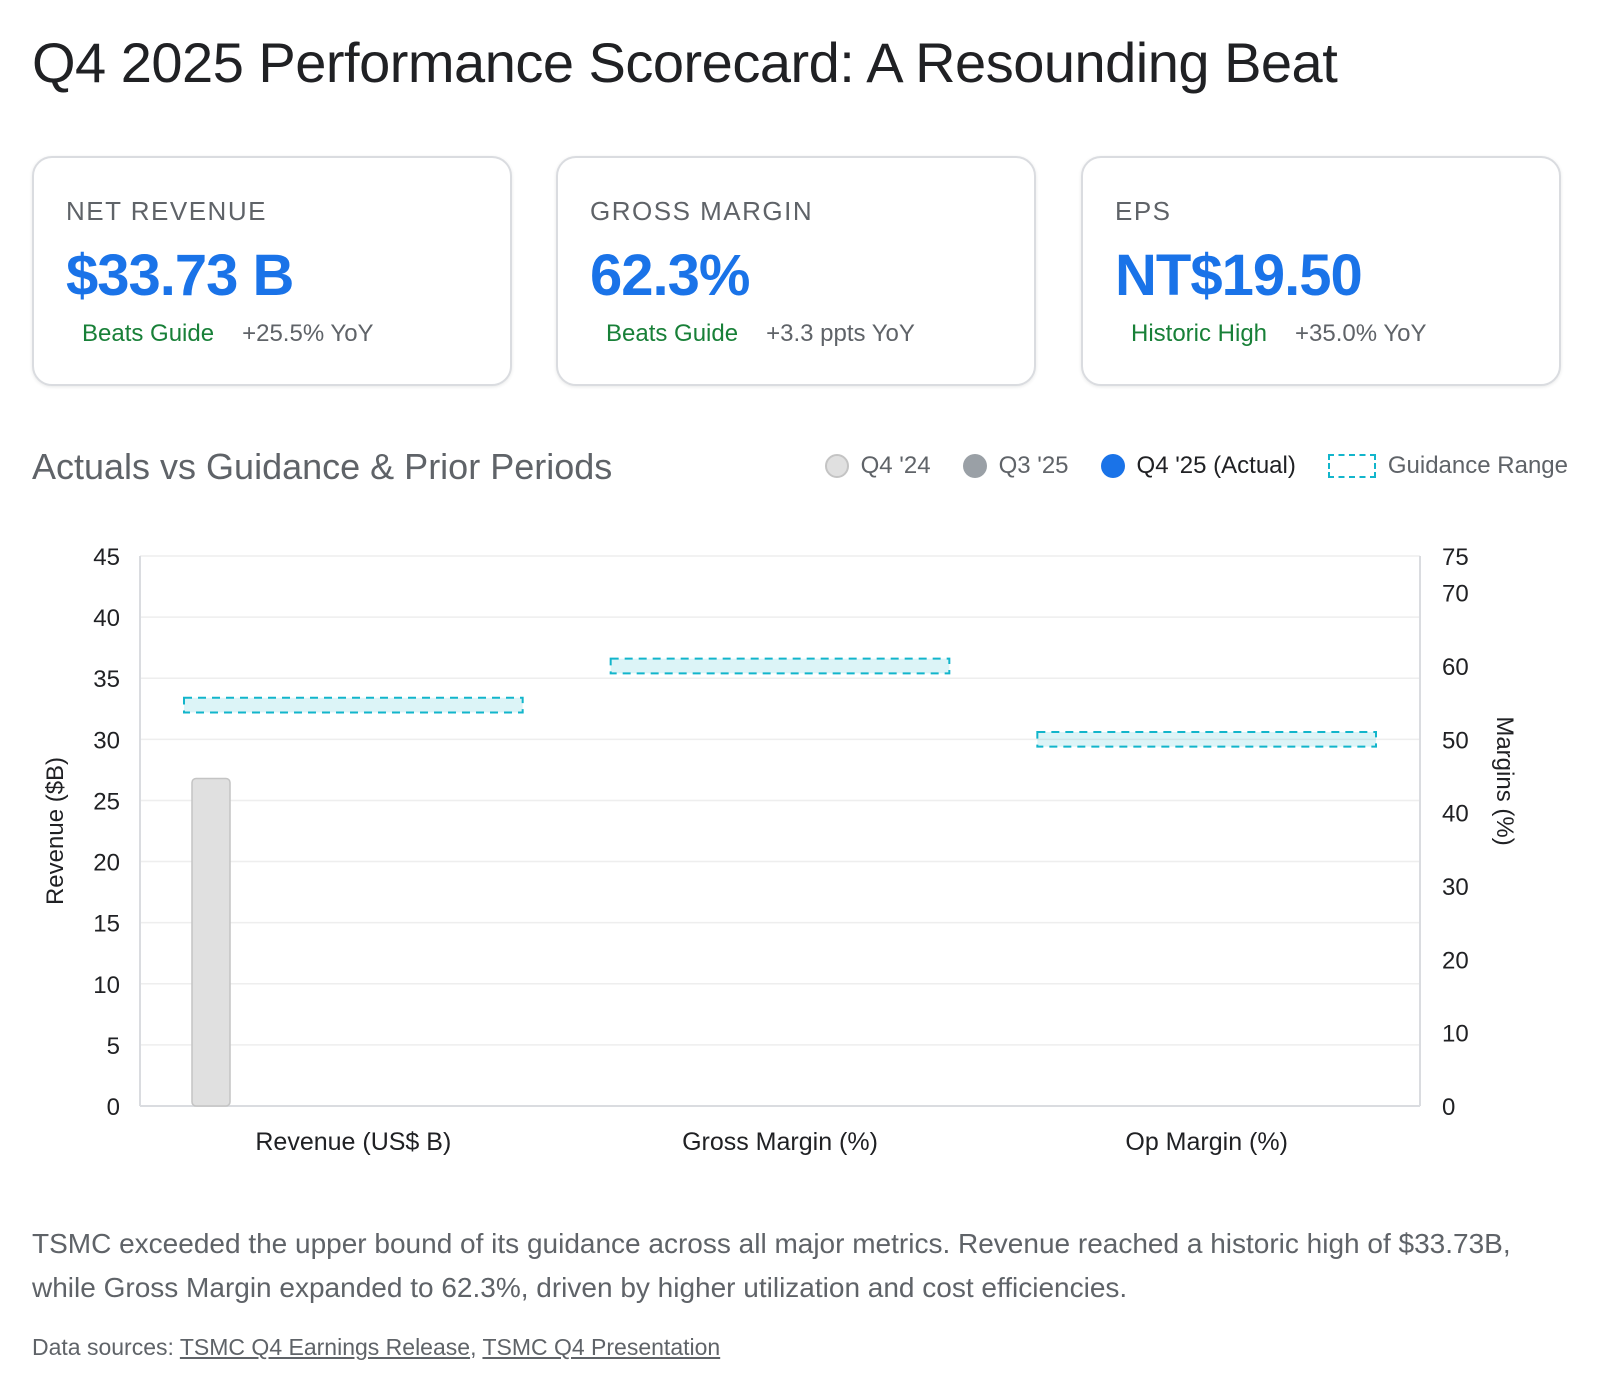  I want to click on source-link-presentation: TSMC Q4 Presentation, so click(601, 1347).